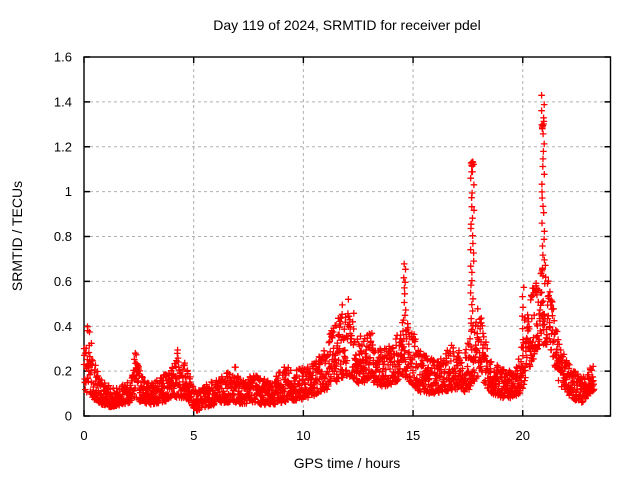 The width and height of the screenshot is (640, 485). Describe the element at coordinates (347, 463) in the screenshot. I see `x-axis-label: GPS time / hours` at that location.